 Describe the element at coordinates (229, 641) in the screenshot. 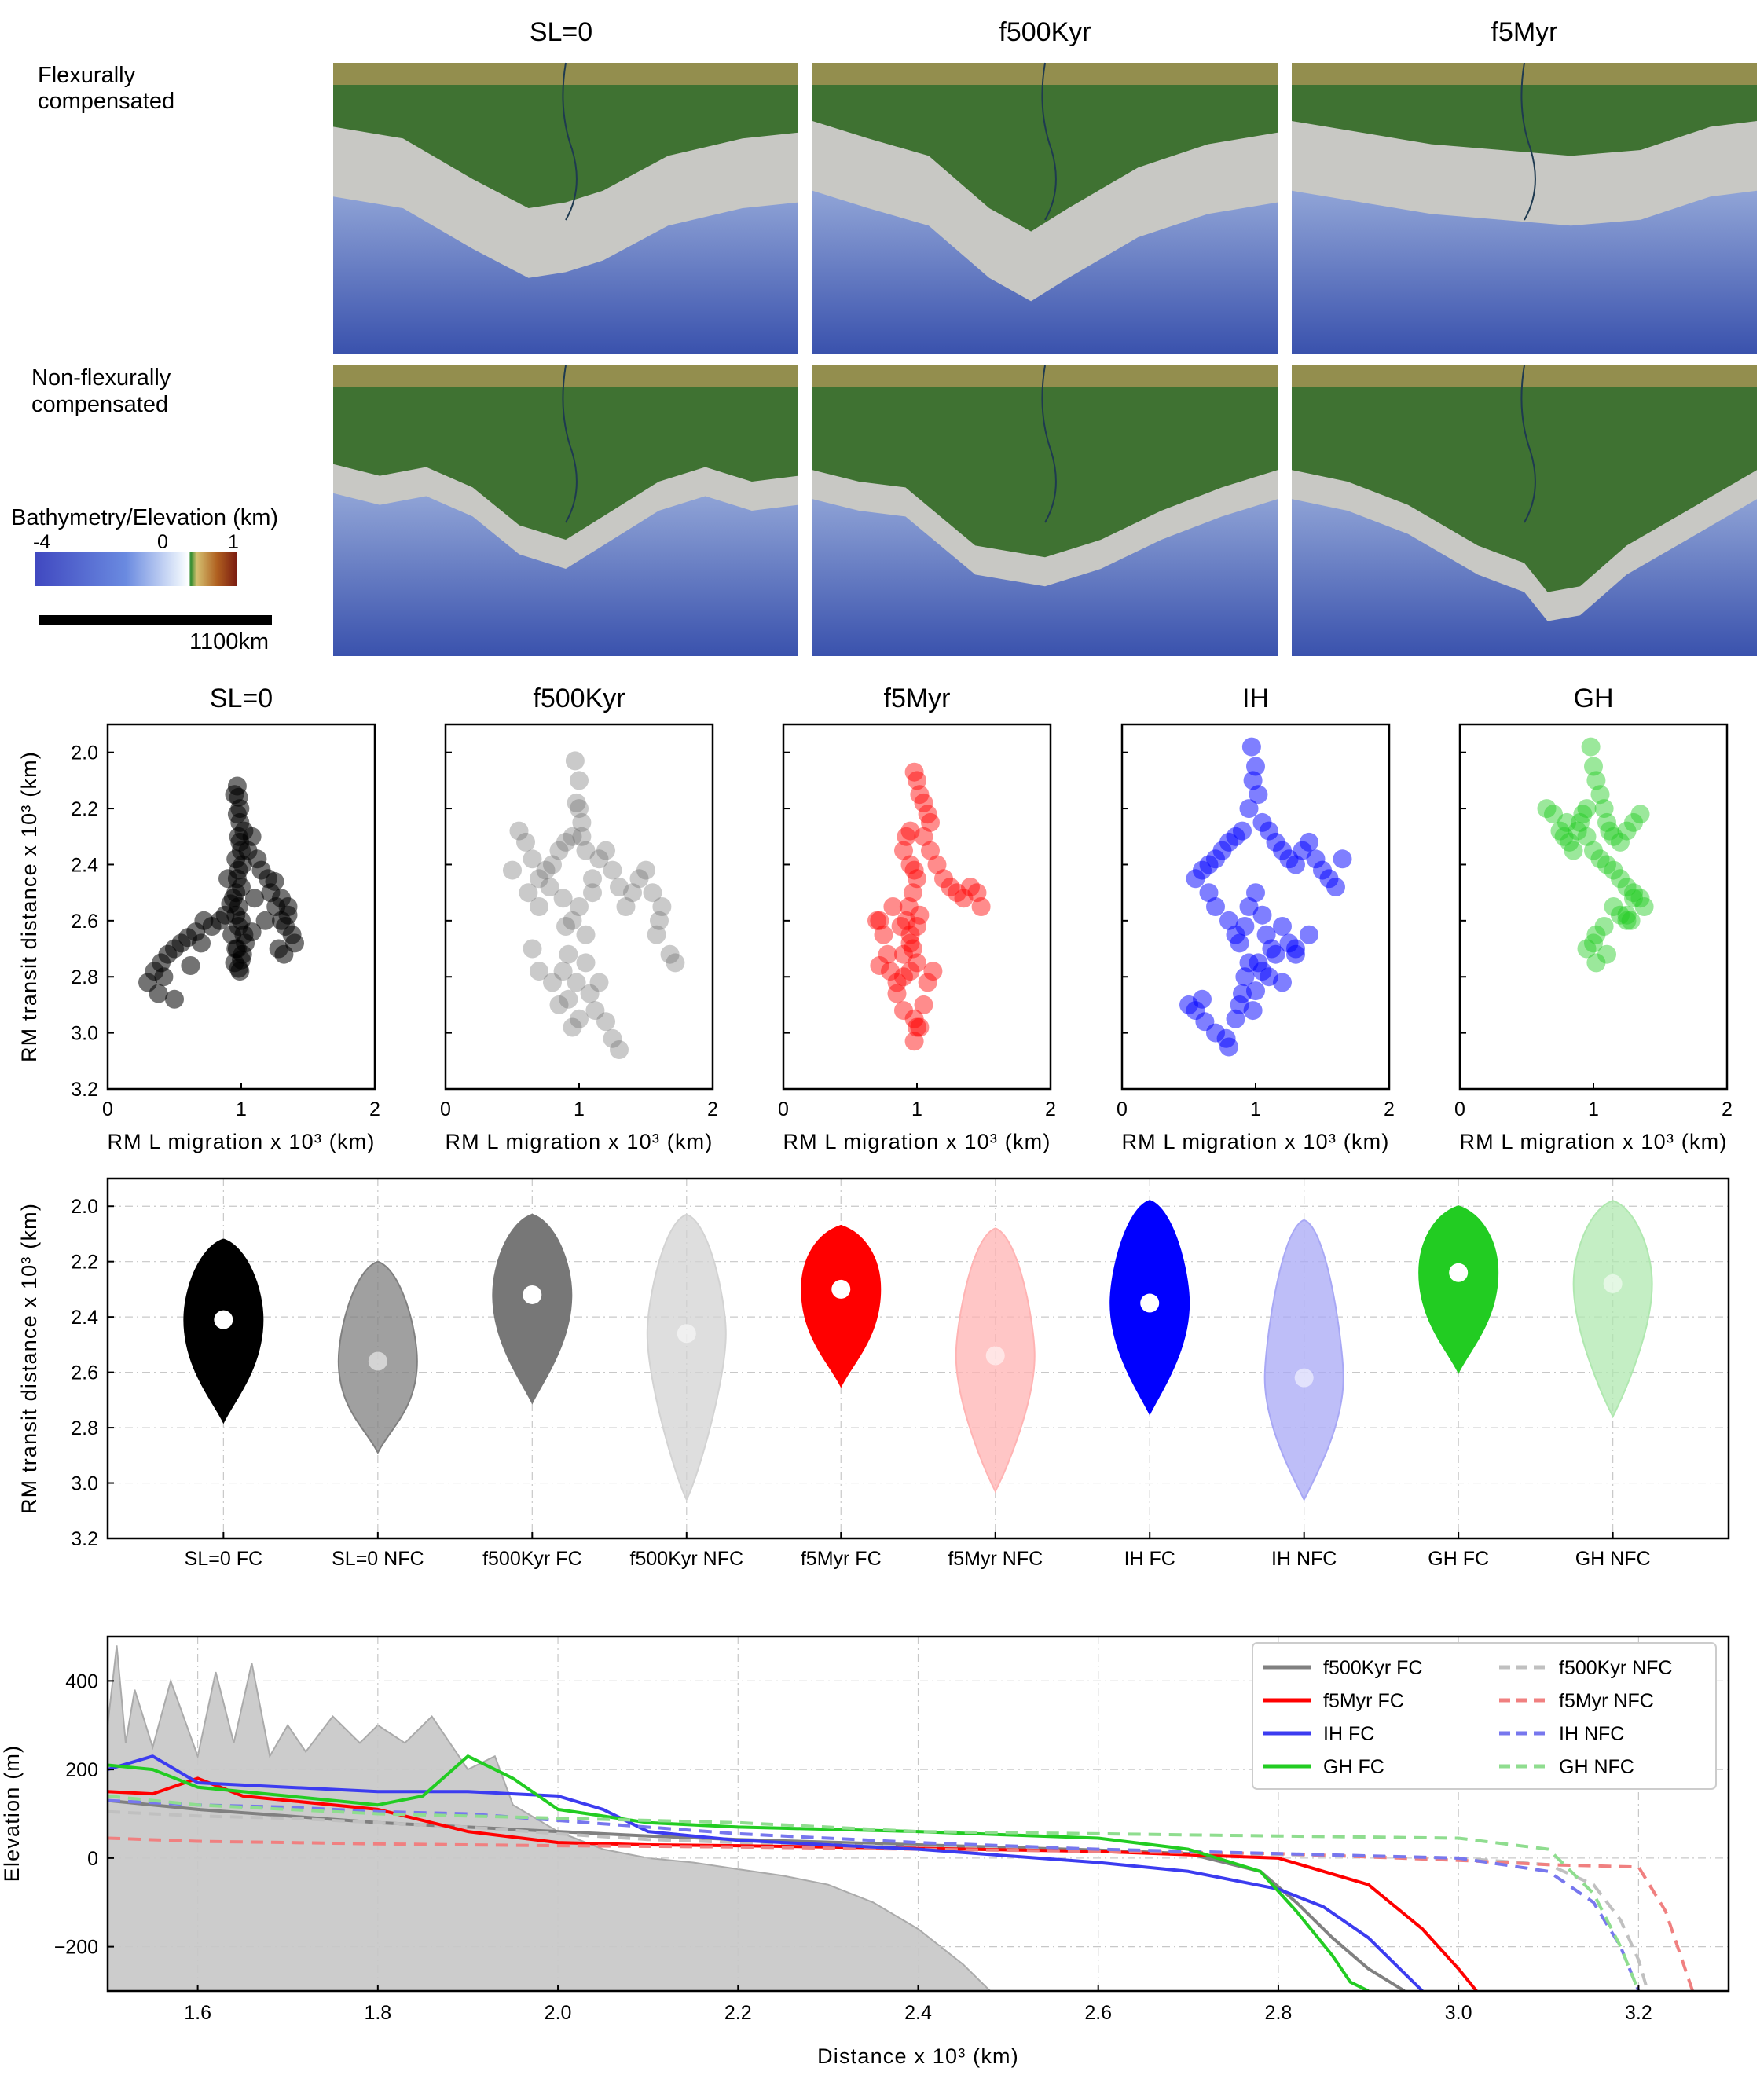

I see `scalebar-label: 1100km` at that location.